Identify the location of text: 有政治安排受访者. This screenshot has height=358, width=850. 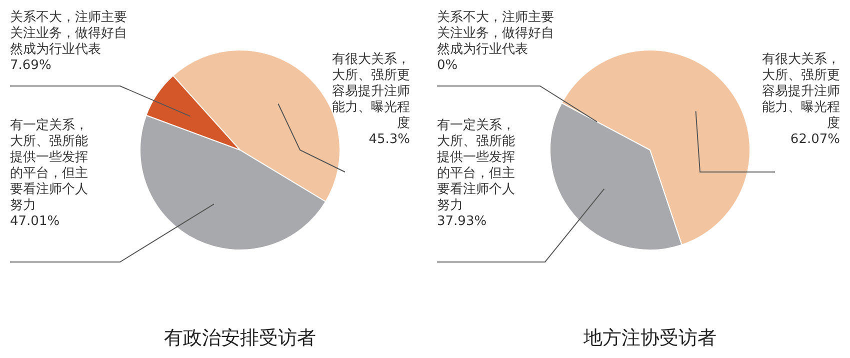
(240, 338).